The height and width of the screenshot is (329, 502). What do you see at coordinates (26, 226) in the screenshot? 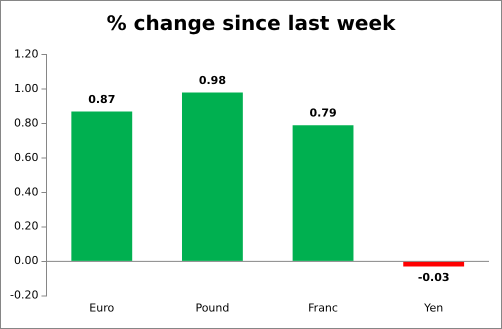
I see `y-tick-label: 0.20` at bounding box center [26, 226].